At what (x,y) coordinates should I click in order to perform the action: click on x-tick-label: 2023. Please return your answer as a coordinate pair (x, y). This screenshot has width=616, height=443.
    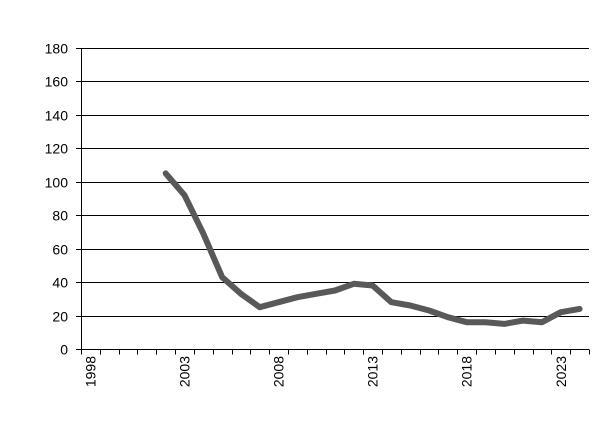
    Looking at the image, I should click on (561, 371).